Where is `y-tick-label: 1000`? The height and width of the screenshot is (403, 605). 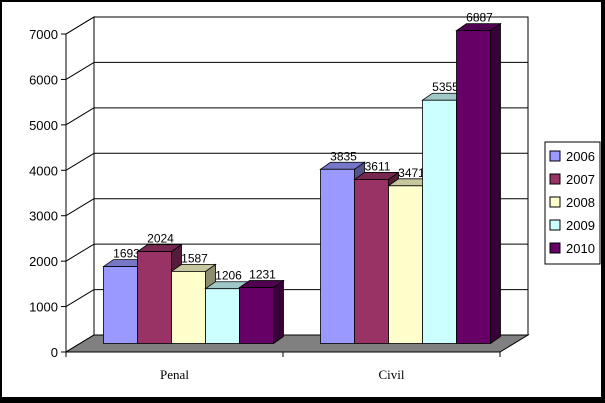
y-tick-label: 1000 is located at coordinates (43, 307).